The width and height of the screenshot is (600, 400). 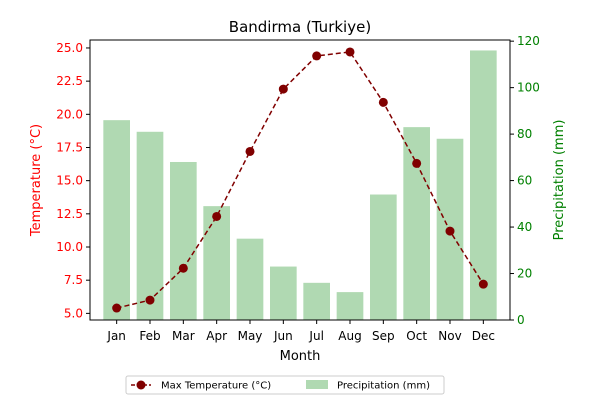 I want to click on x-tick-label: Apr, so click(x=216, y=336).